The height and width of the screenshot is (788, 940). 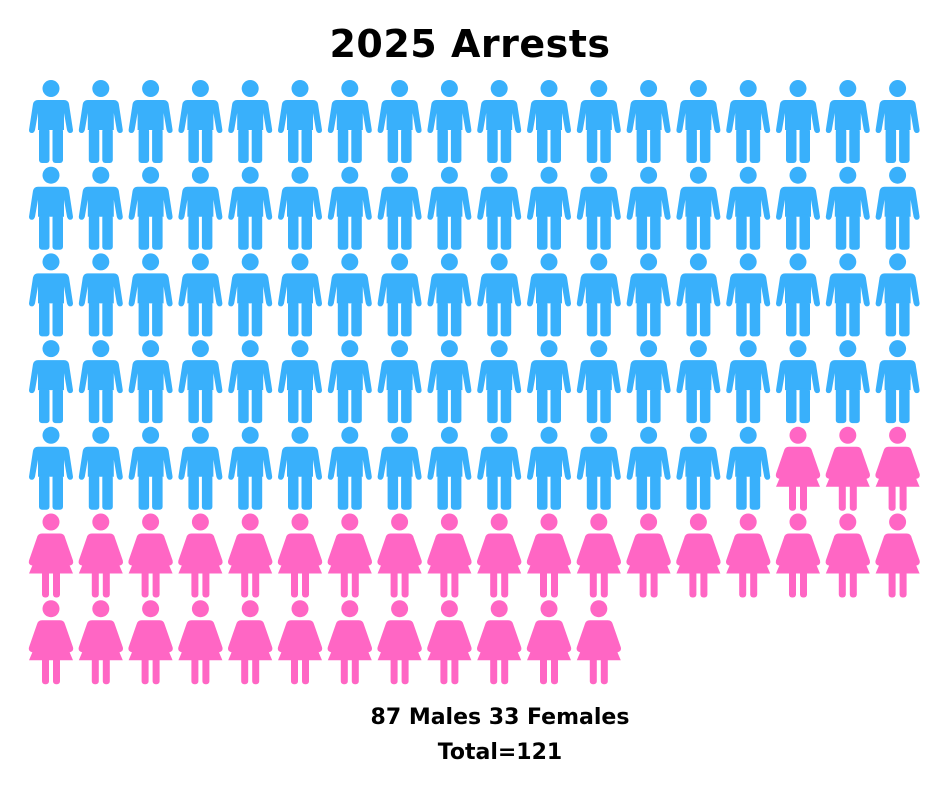 What do you see at coordinates (500, 717) in the screenshot?
I see `counts-caption: 87 Males 33 Females` at bounding box center [500, 717].